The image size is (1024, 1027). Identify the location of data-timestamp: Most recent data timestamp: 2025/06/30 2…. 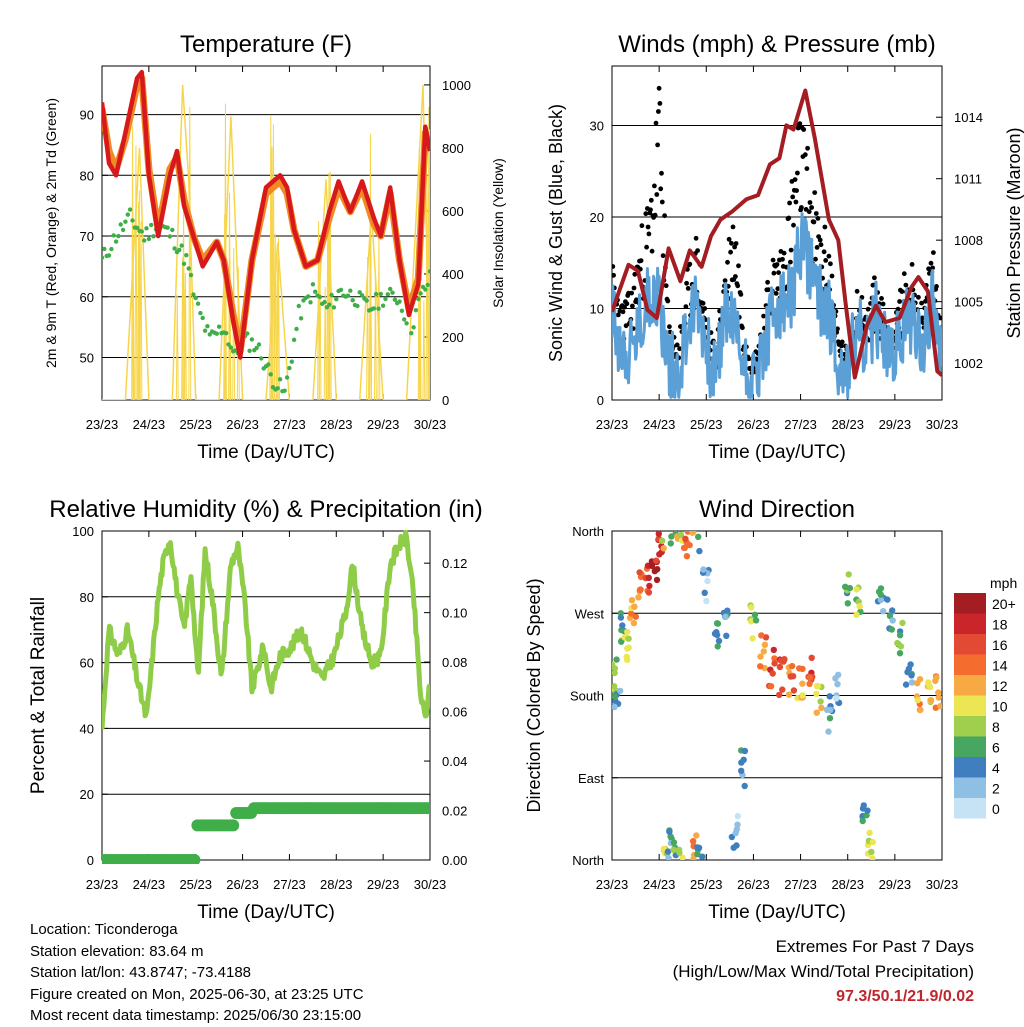
(196, 1015).